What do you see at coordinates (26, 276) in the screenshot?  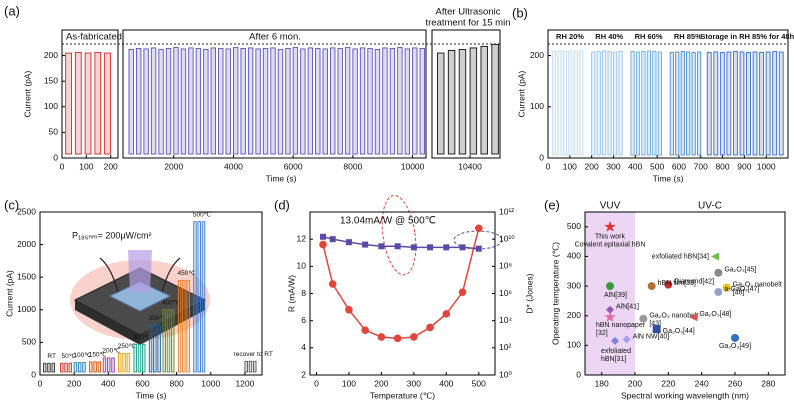 I see `y-tick-label: 1500` at bounding box center [26, 276].